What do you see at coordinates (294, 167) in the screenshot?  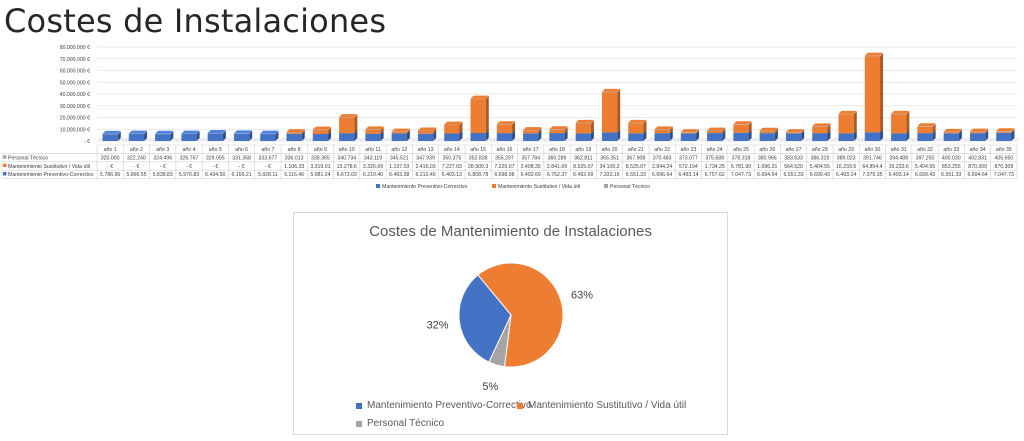 I see `table-value: 1.106.33` at bounding box center [294, 167].